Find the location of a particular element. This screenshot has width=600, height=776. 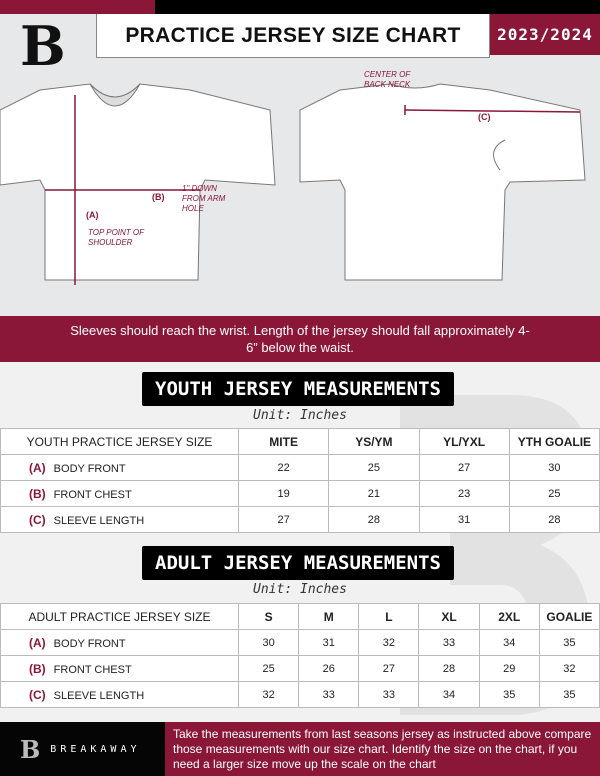

label-center-back-neck: CENTER OF BACK NECK is located at coordinates (387, 79).